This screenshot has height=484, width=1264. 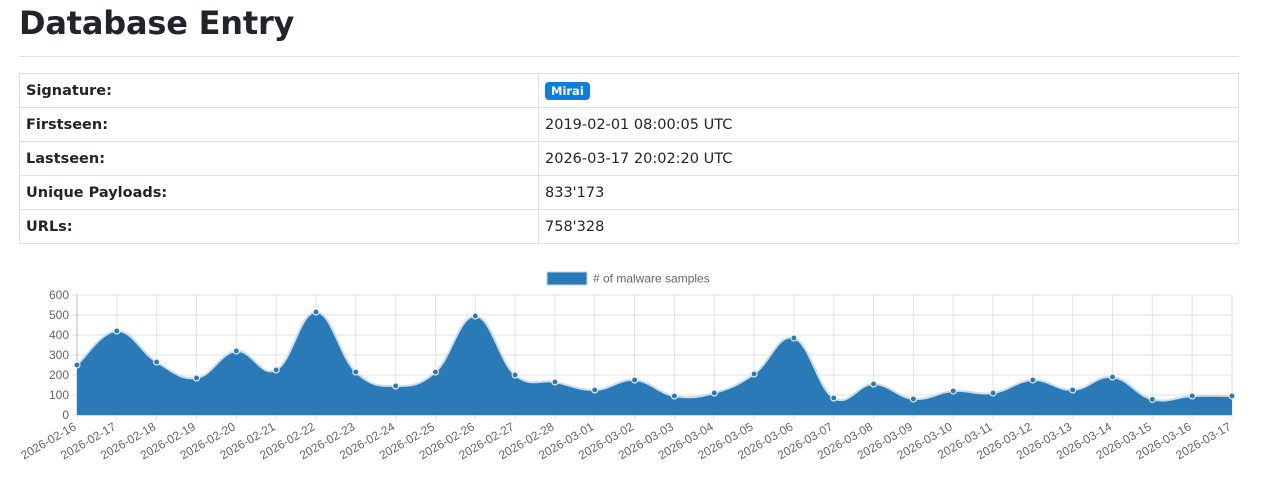 What do you see at coordinates (888, 192) in the screenshot?
I see `unique-payloads-value: 833'173` at bounding box center [888, 192].